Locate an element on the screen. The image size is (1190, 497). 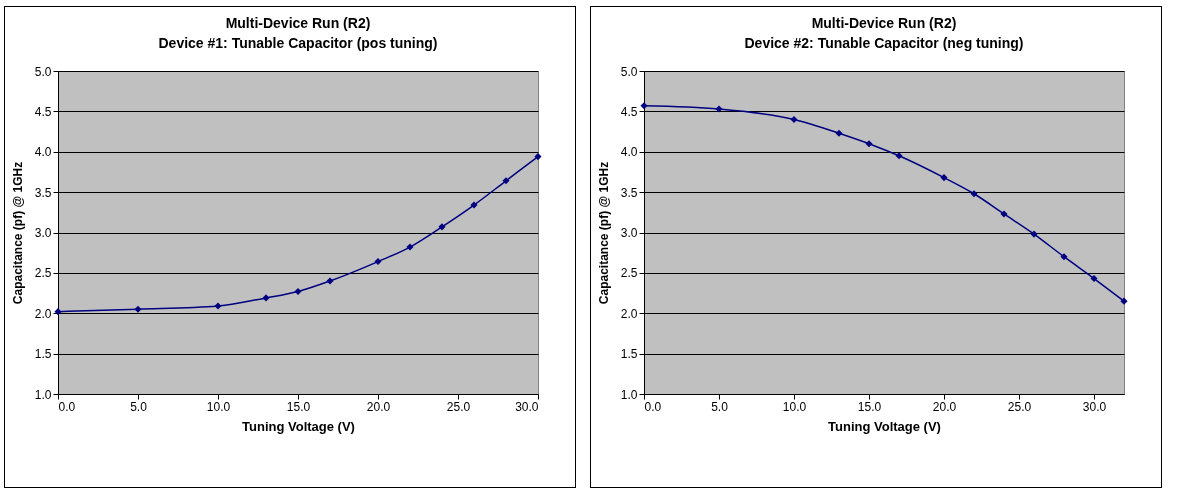
chart-subtitle: Device #2: Tunable Capacitor (neg tuning) is located at coordinates (884, 43).